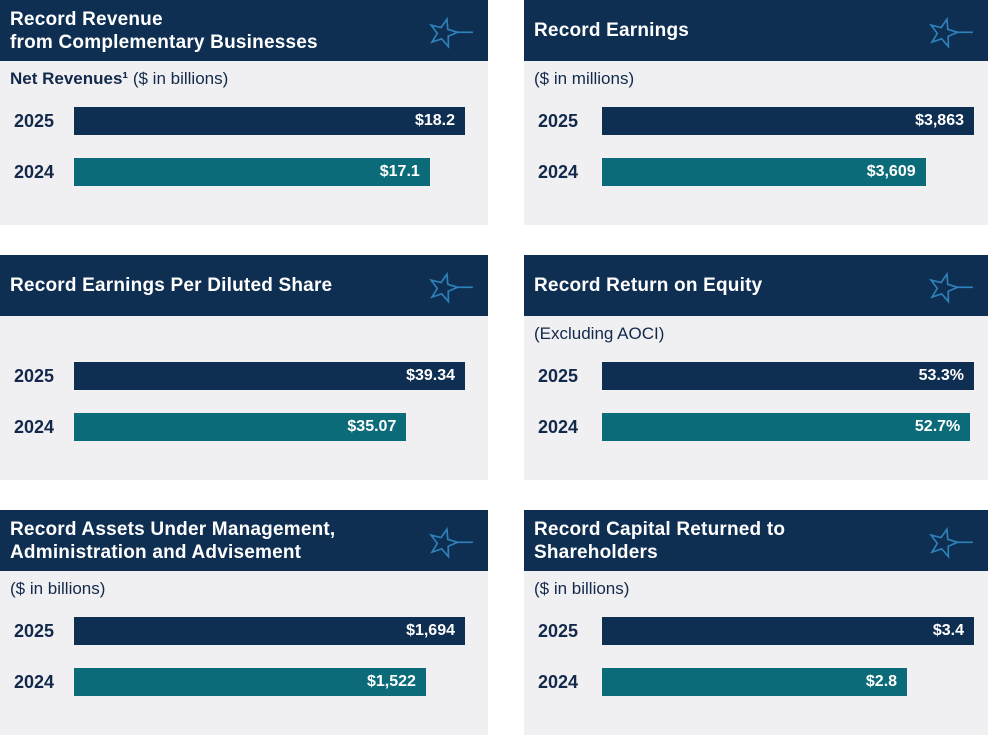 The image size is (988, 735). I want to click on bar-track: 52.7%, so click(788, 427).